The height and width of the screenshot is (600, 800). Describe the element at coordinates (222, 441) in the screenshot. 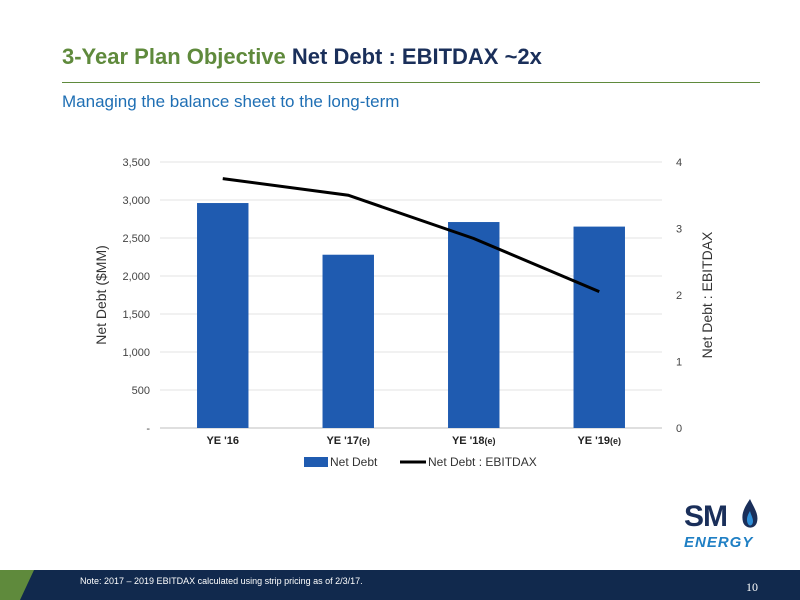

I see `x-tick-label: YE '16` at that location.